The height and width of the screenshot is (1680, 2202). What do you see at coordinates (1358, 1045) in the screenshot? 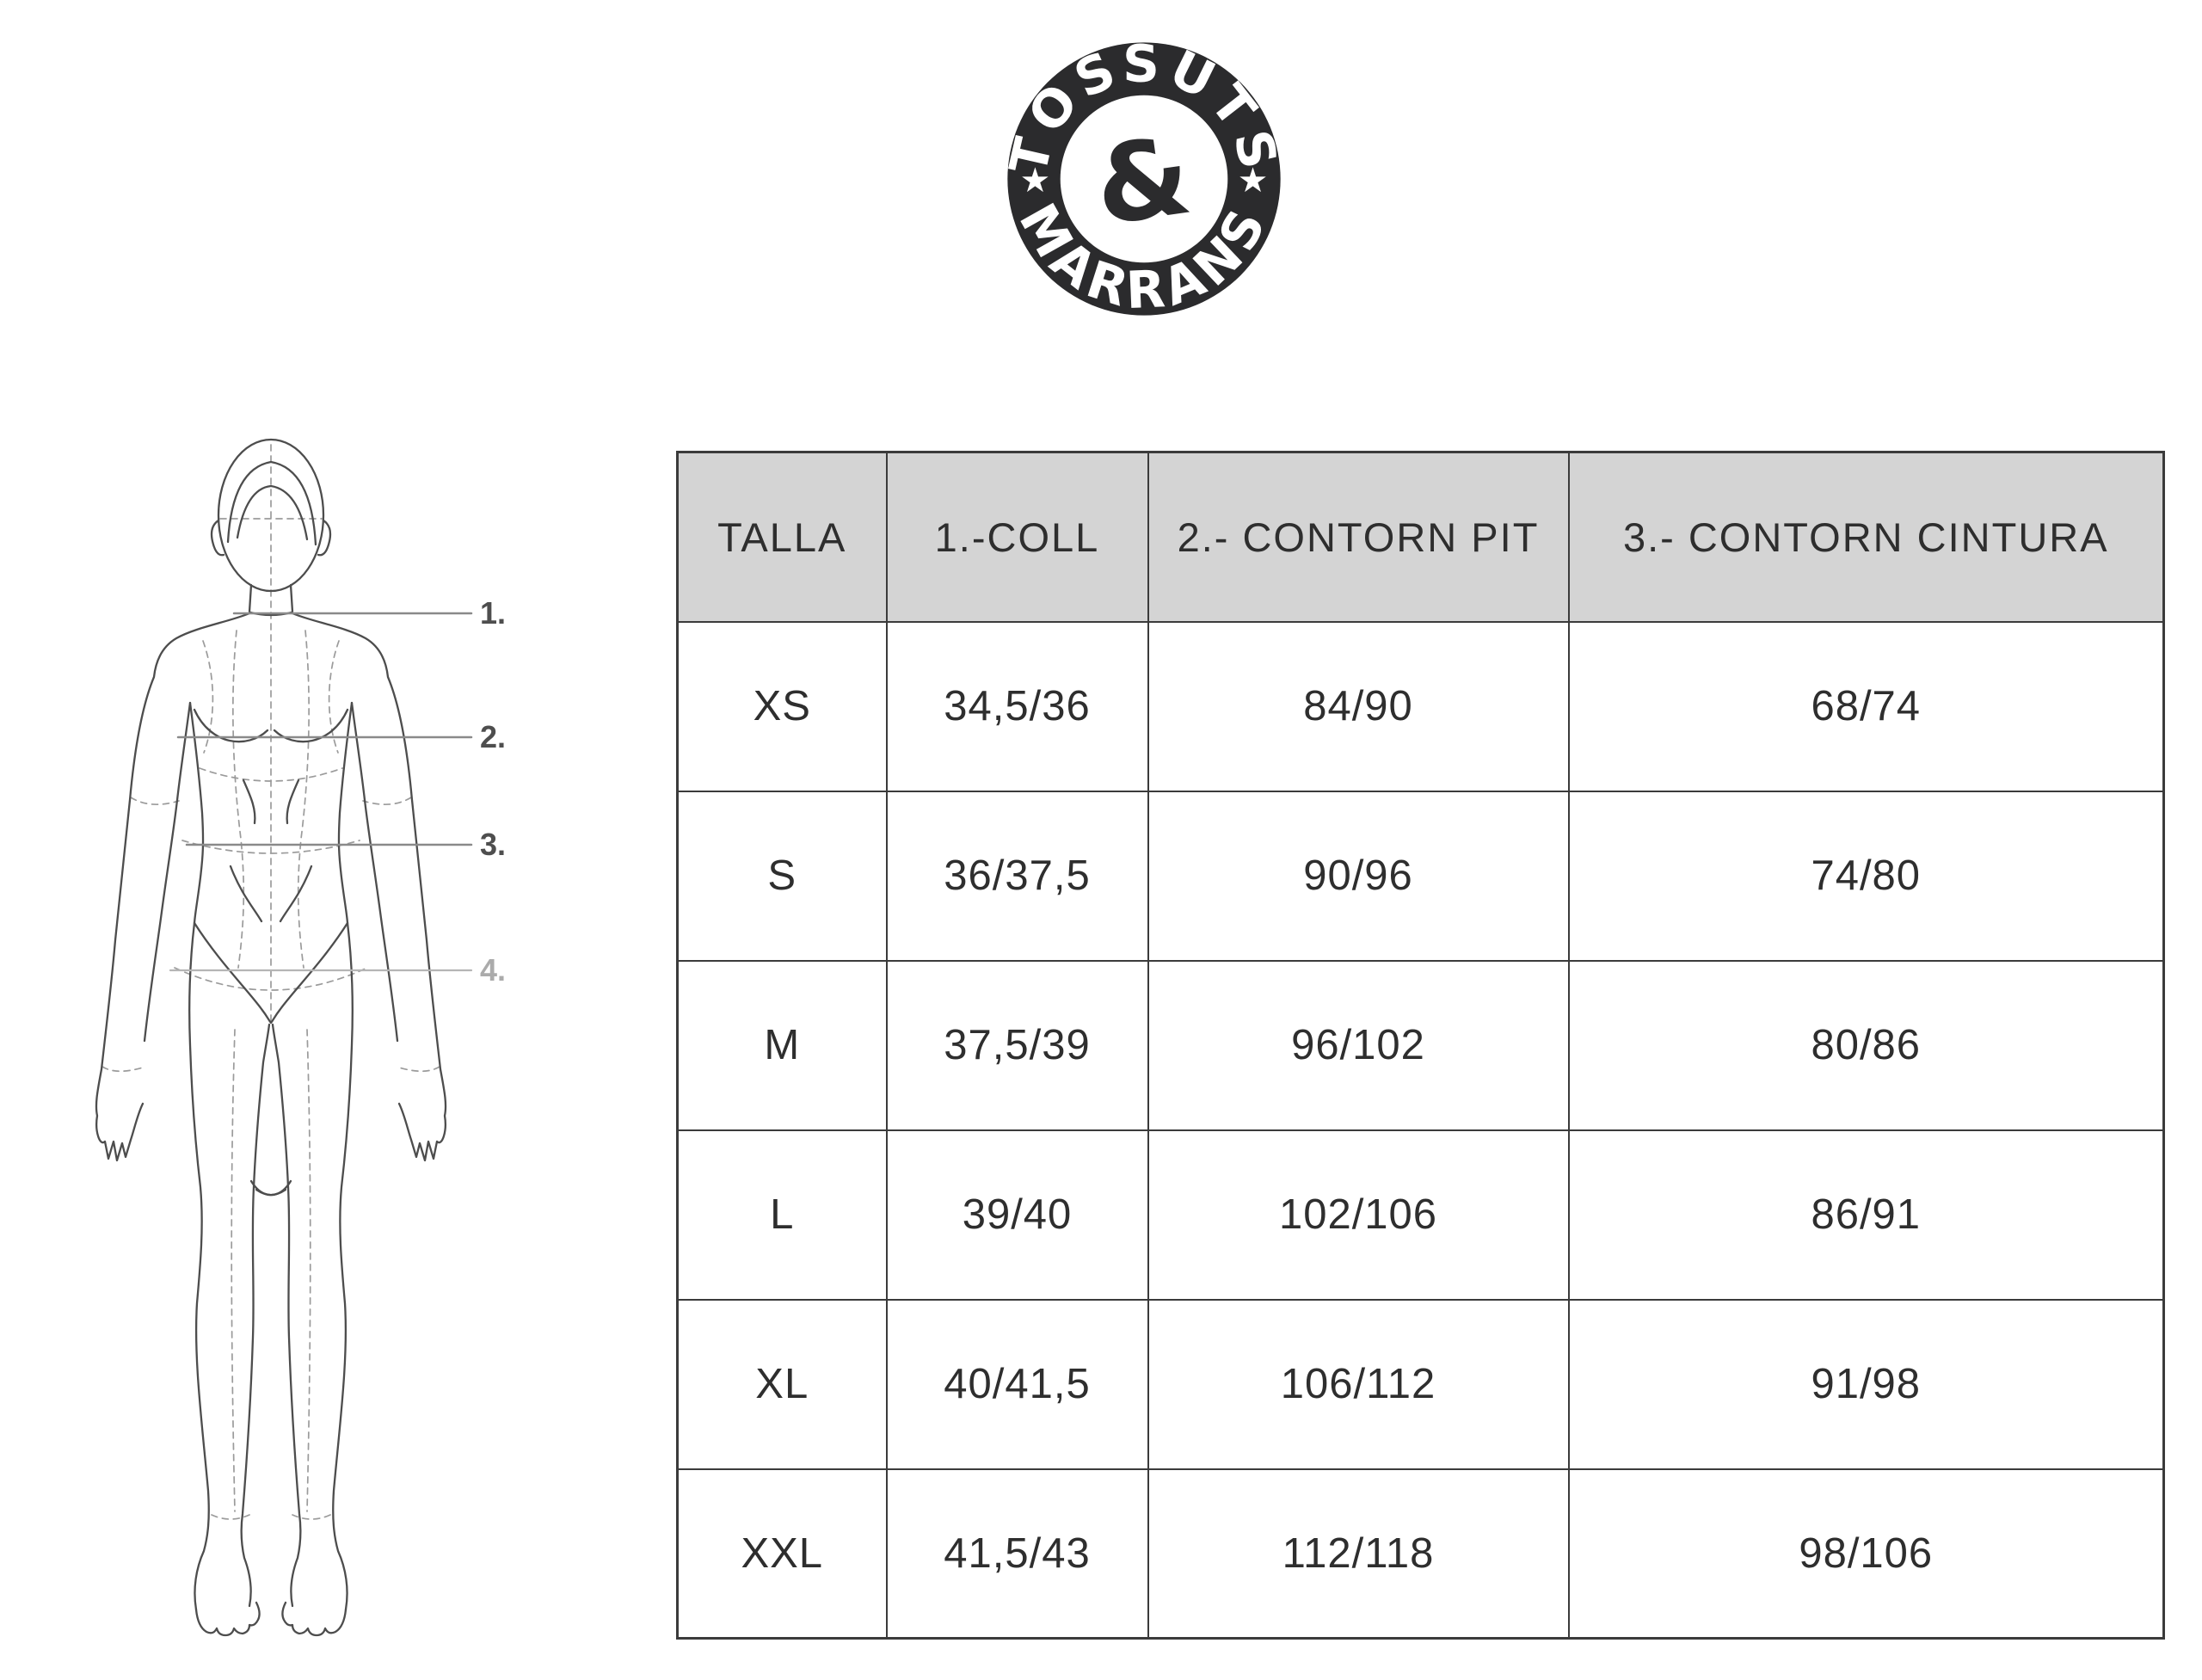
I see `measurement-cell: 96/102` at bounding box center [1358, 1045].